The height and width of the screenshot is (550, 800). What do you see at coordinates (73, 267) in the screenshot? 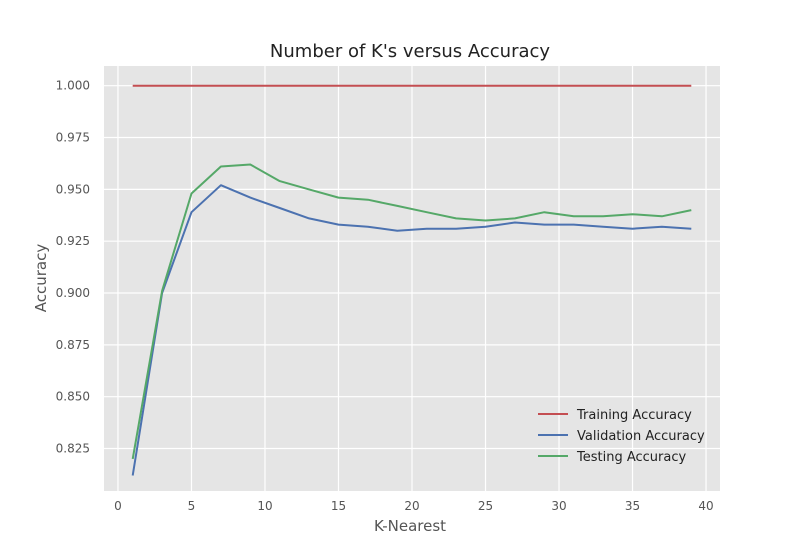
I see `y-axis-ticks: 0.825 0.850 0.875 0.900 0.925 0.950 0.975 1.000` at bounding box center [73, 267].